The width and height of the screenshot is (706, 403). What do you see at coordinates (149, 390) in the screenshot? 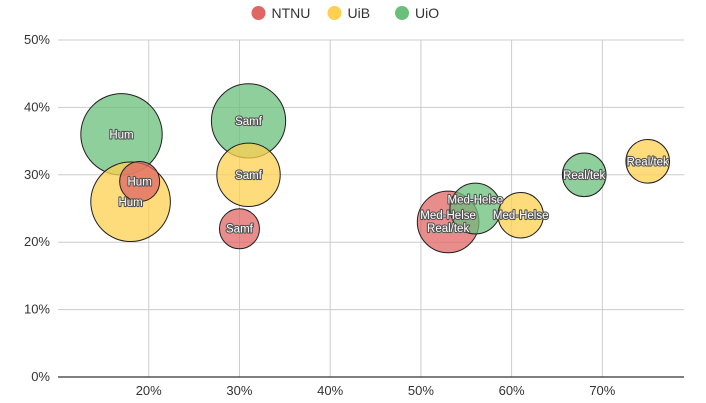
I see `x-tick-label: 20%` at bounding box center [149, 390].